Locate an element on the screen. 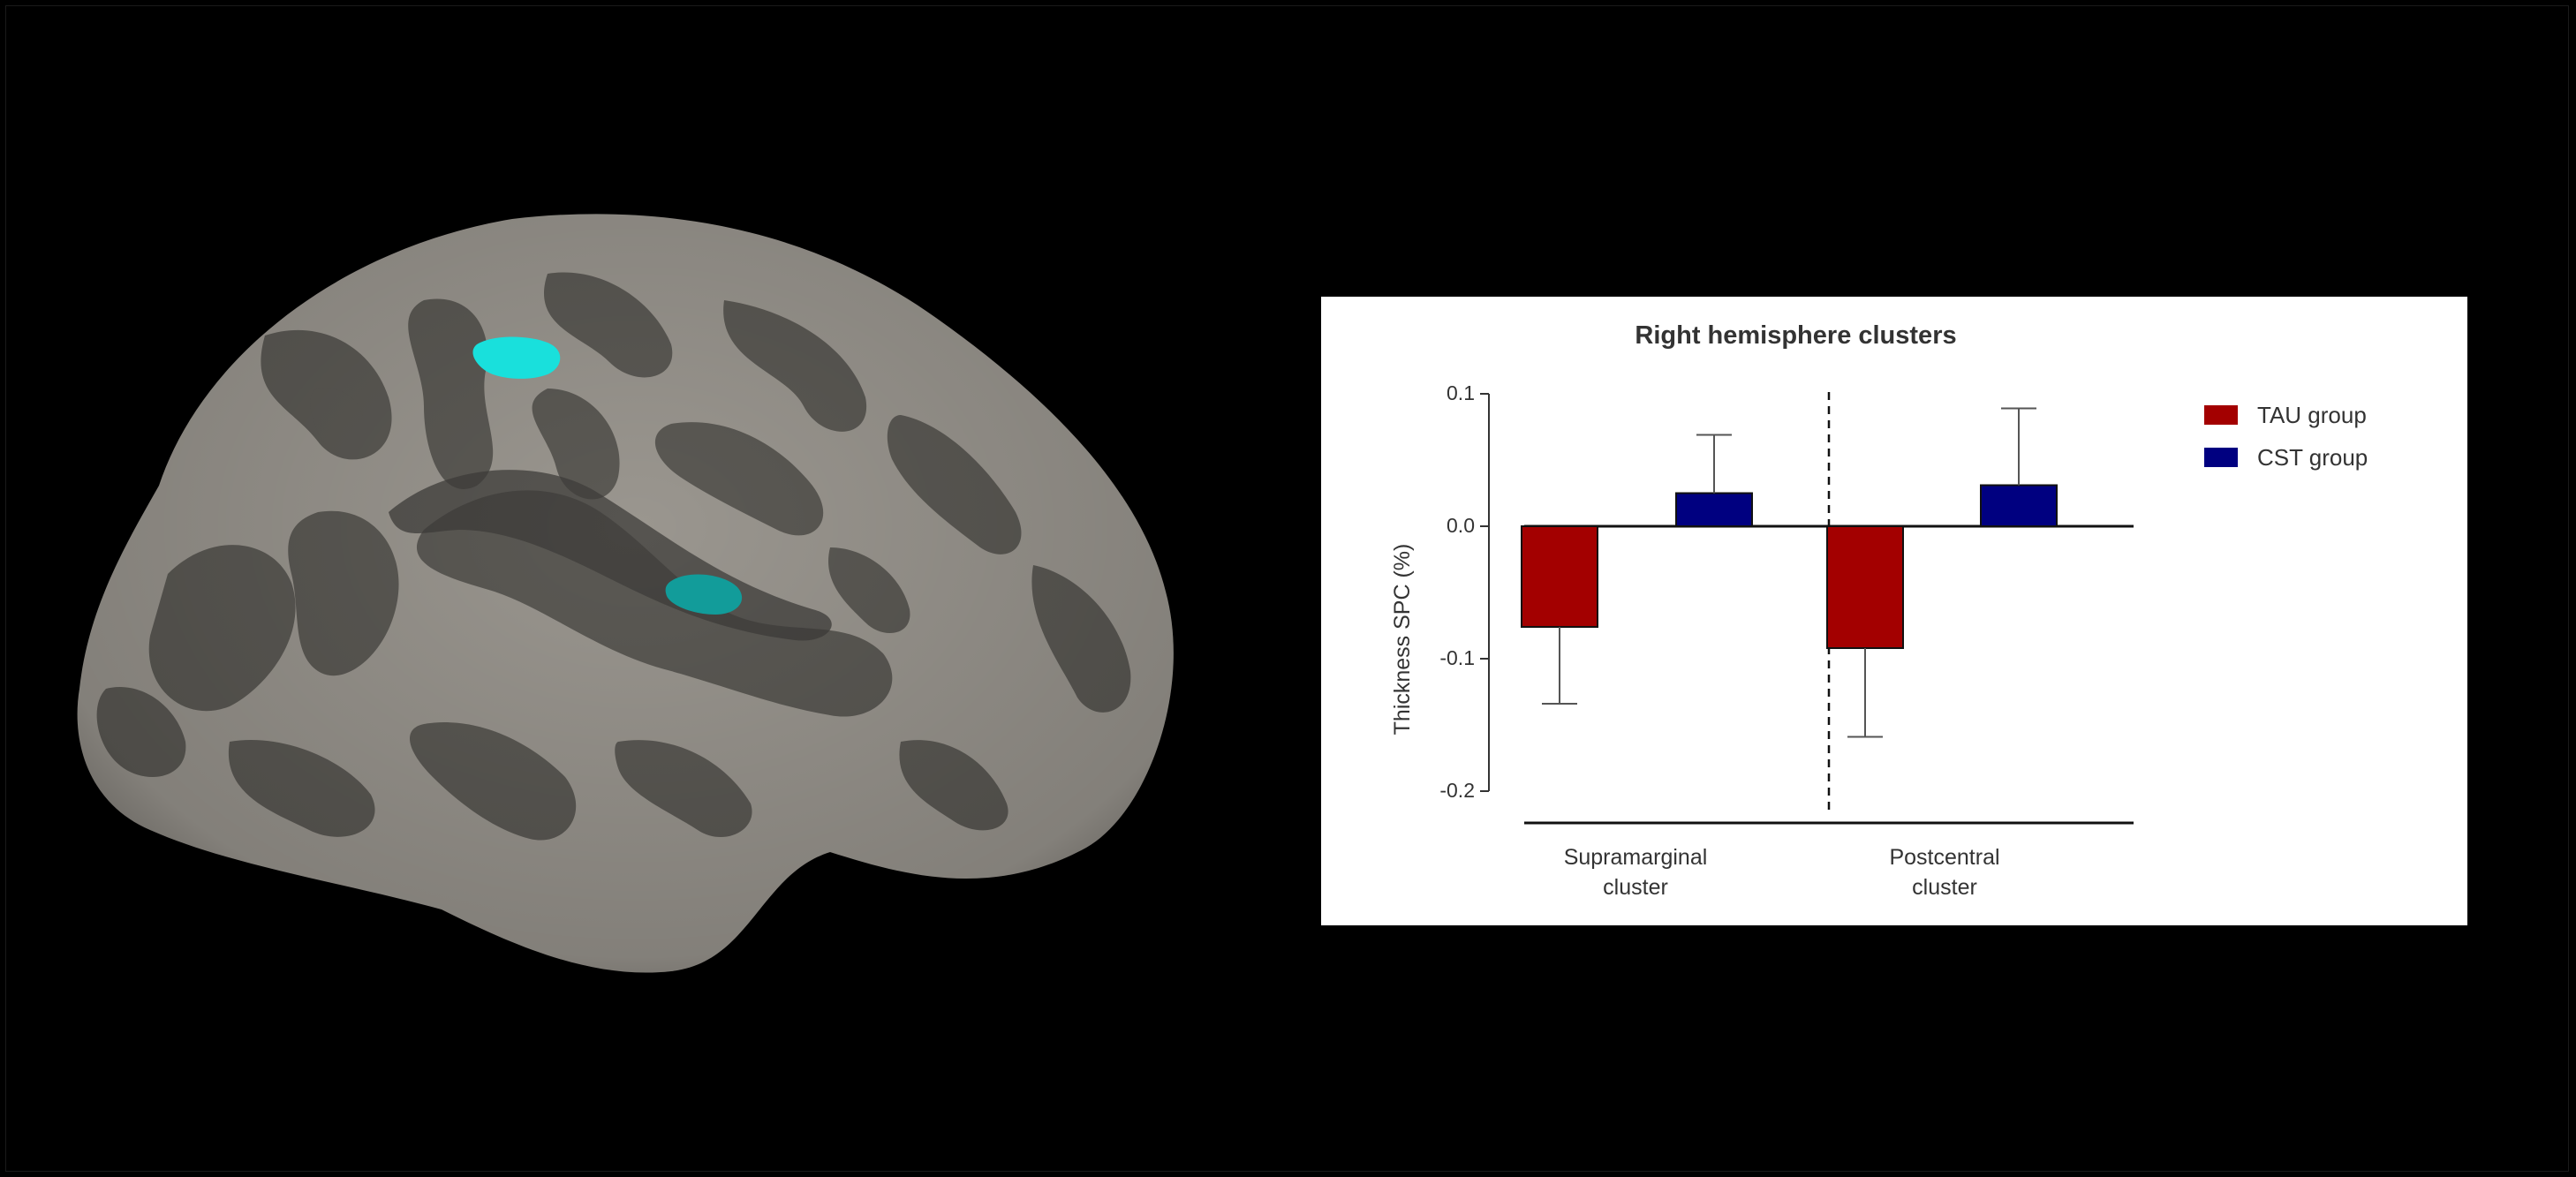  y-tick-label: -0.2 is located at coordinates (1457, 791).